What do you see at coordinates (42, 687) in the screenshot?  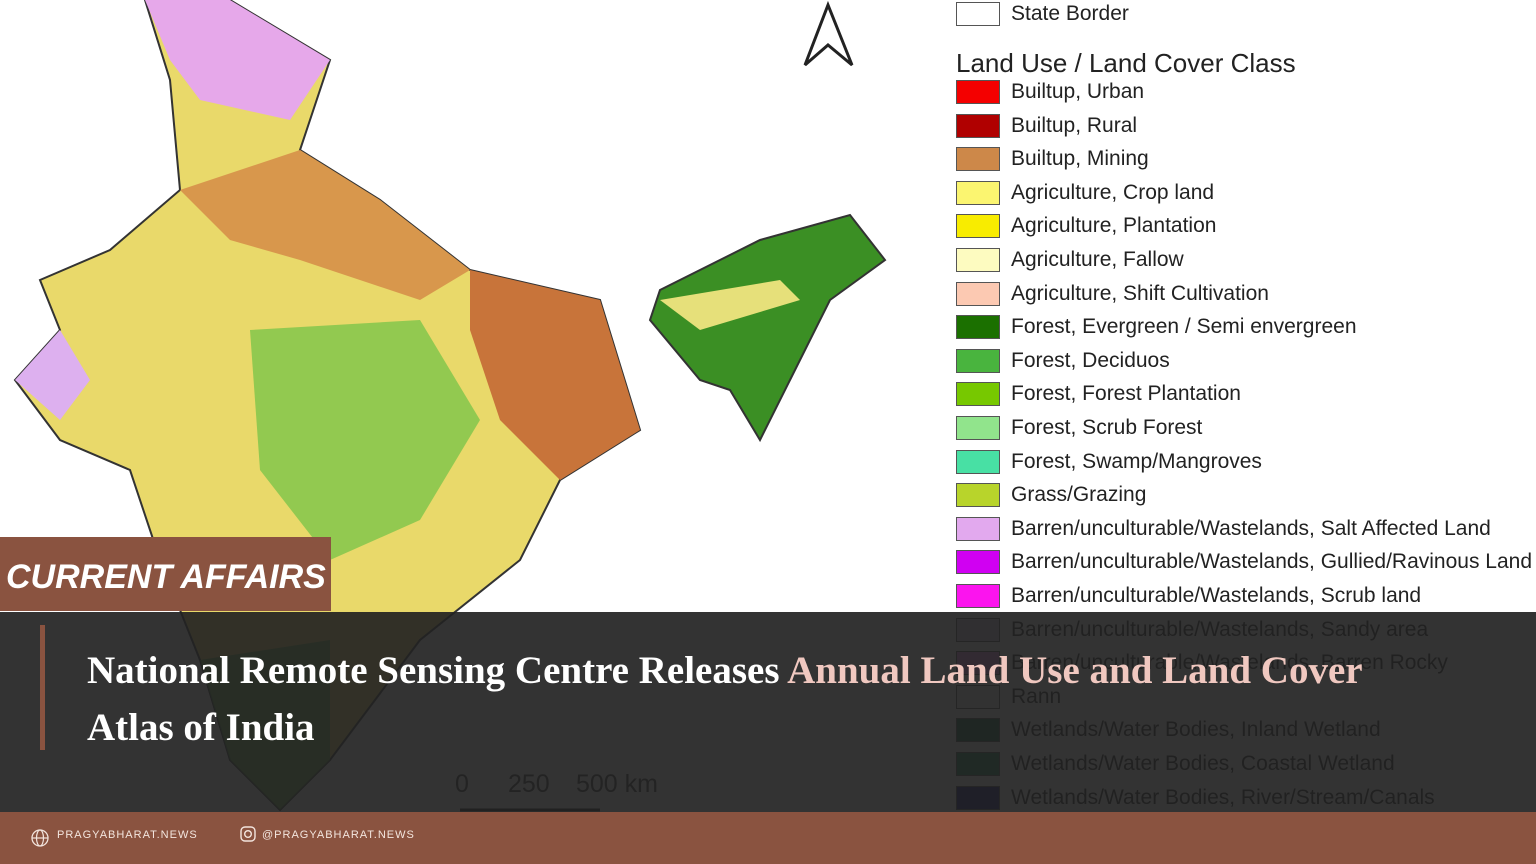 I see `accent-bar` at bounding box center [42, 687].